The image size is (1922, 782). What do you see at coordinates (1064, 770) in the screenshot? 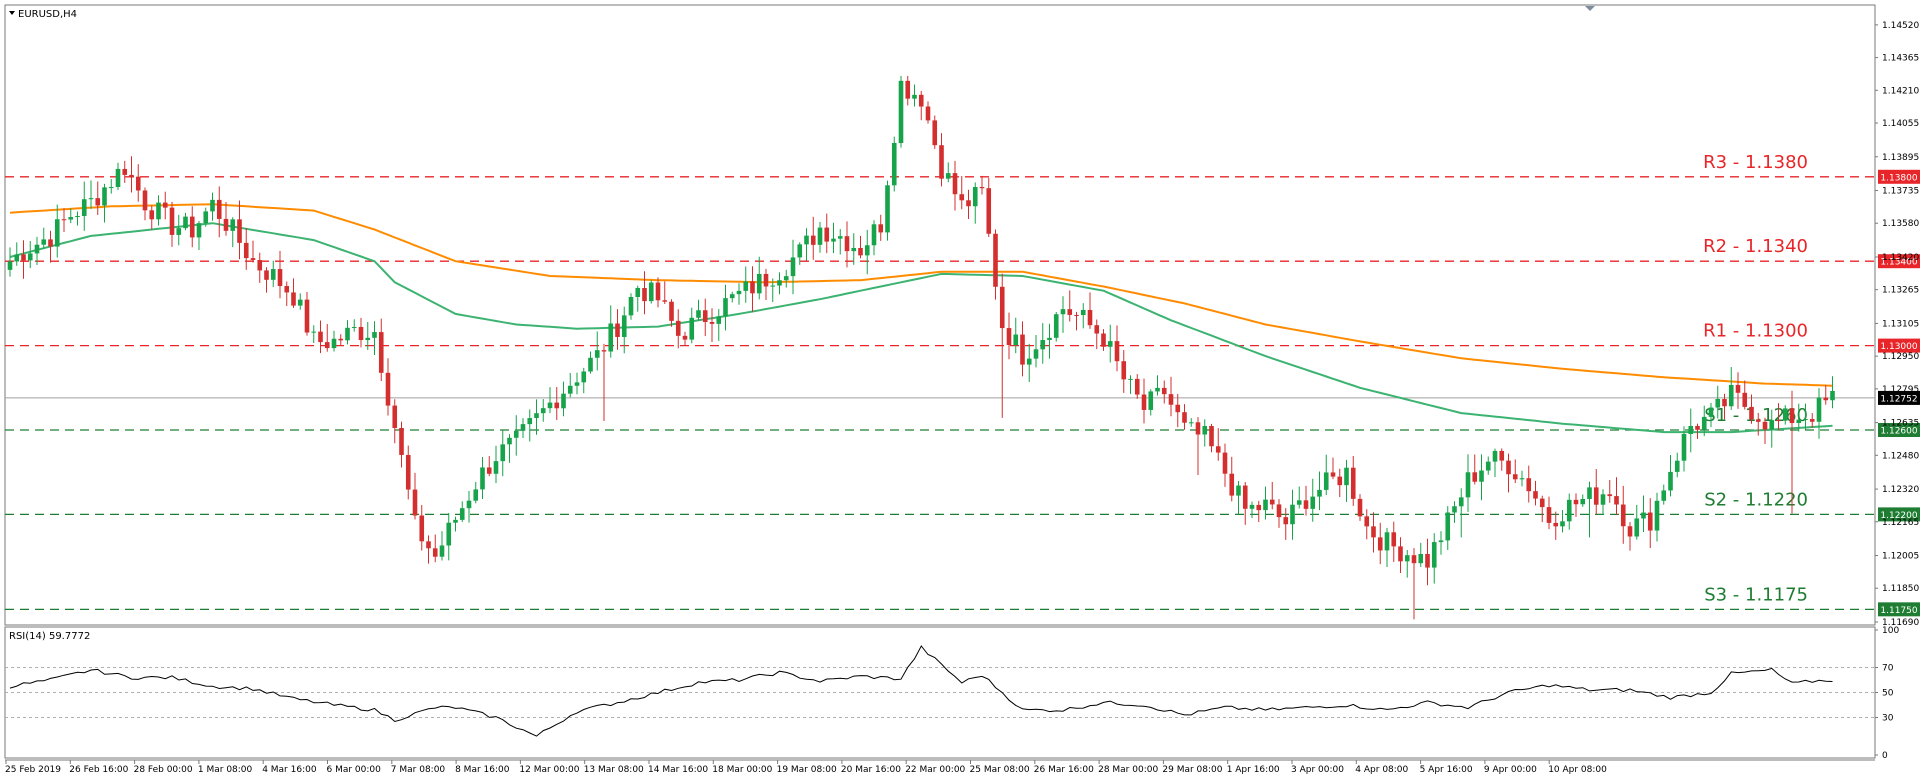
I see `time-tick-label: 26 Mar 16:00` at bounding box center [1064, 770].